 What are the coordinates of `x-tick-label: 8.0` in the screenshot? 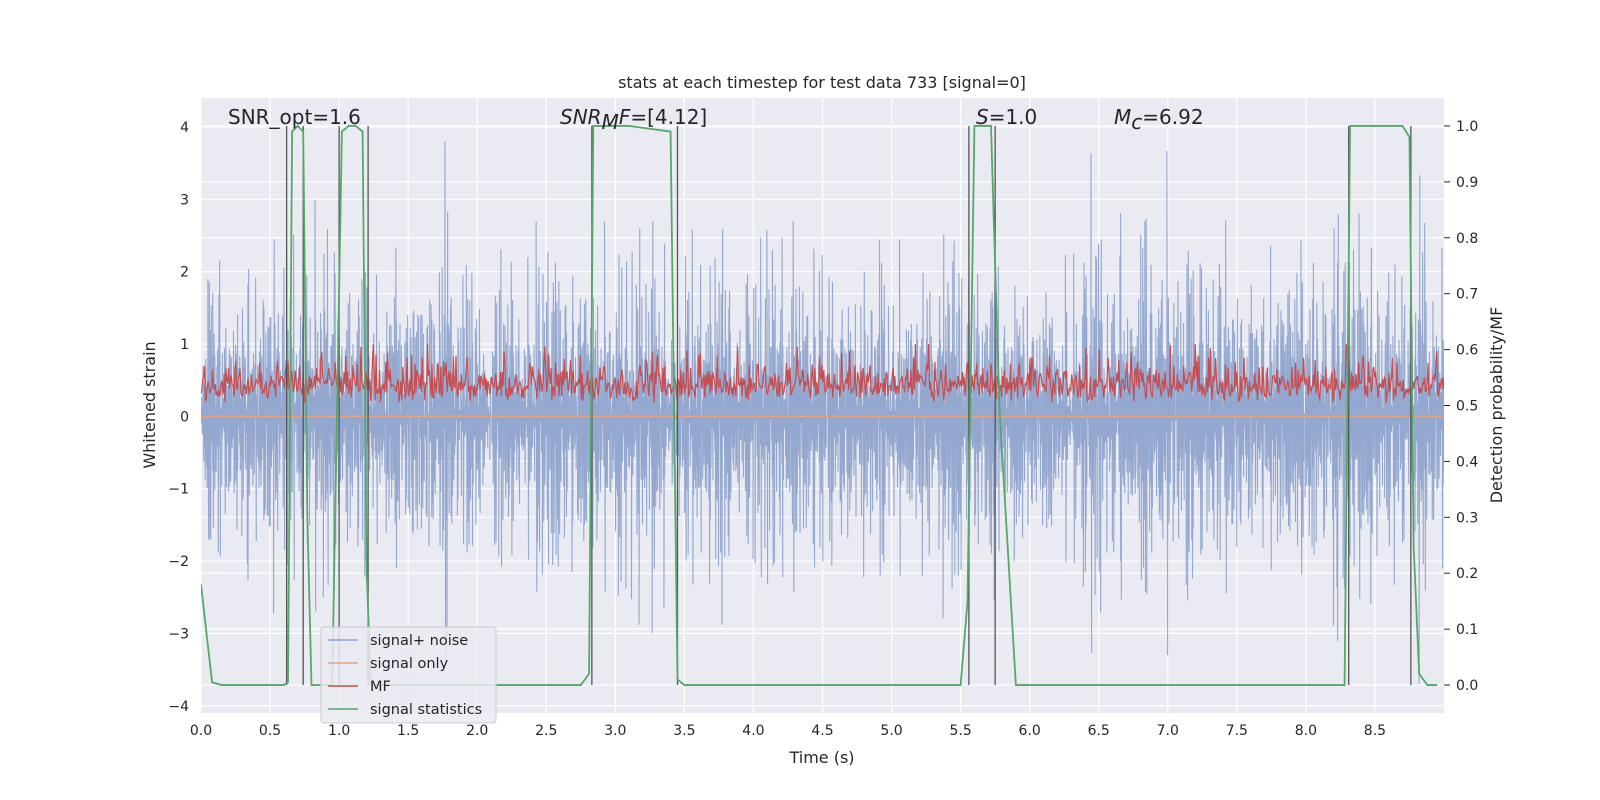 It's located at (1306, 731).